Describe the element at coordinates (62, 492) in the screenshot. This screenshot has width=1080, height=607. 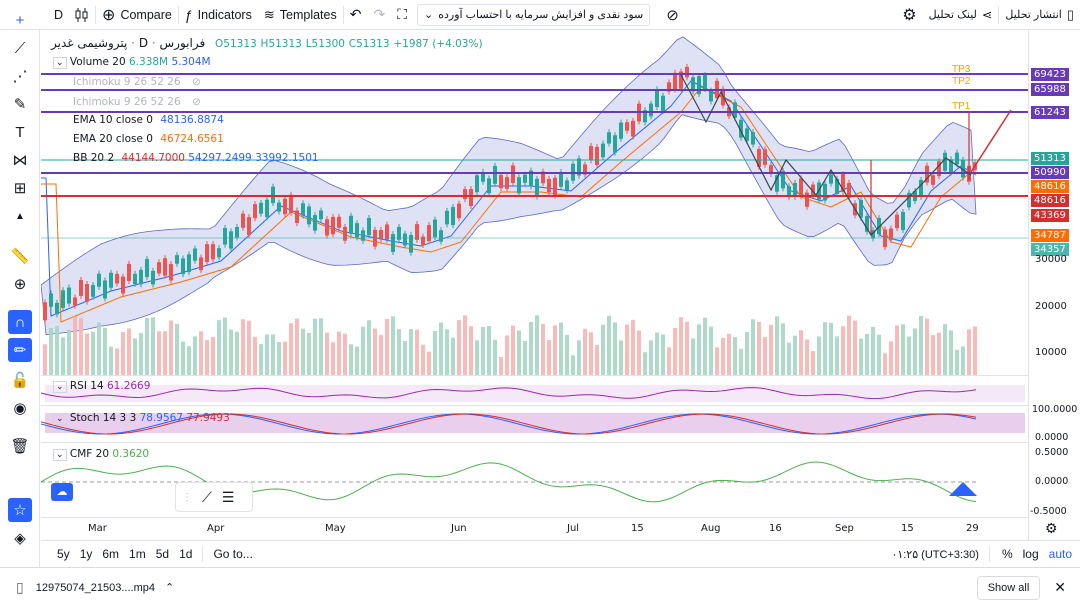
I see `cloud-icon: ☁` at that location.